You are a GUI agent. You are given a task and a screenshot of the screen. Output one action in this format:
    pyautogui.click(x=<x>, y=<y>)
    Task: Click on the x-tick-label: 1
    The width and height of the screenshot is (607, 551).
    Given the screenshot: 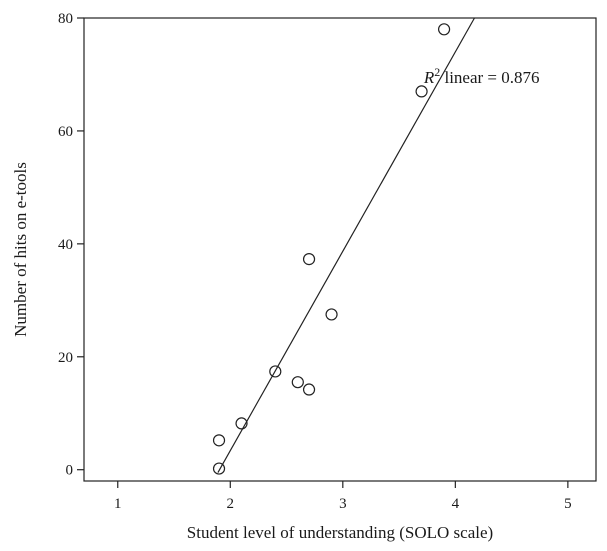 What is the action you would take?
    pyautogui.click(x=118, y=504)
    